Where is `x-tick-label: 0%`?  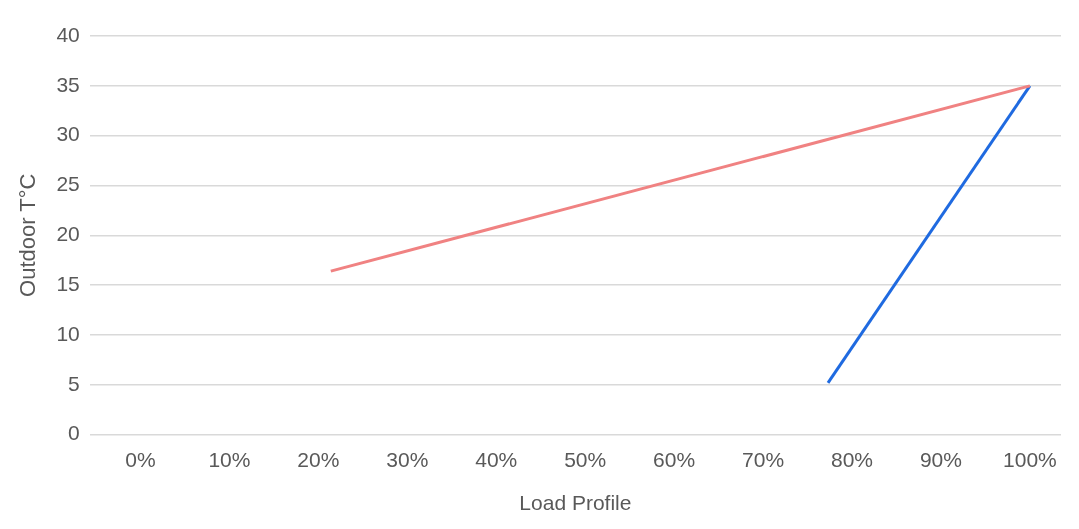 x-tick-label: 0% is located at coordinates (140, 459).